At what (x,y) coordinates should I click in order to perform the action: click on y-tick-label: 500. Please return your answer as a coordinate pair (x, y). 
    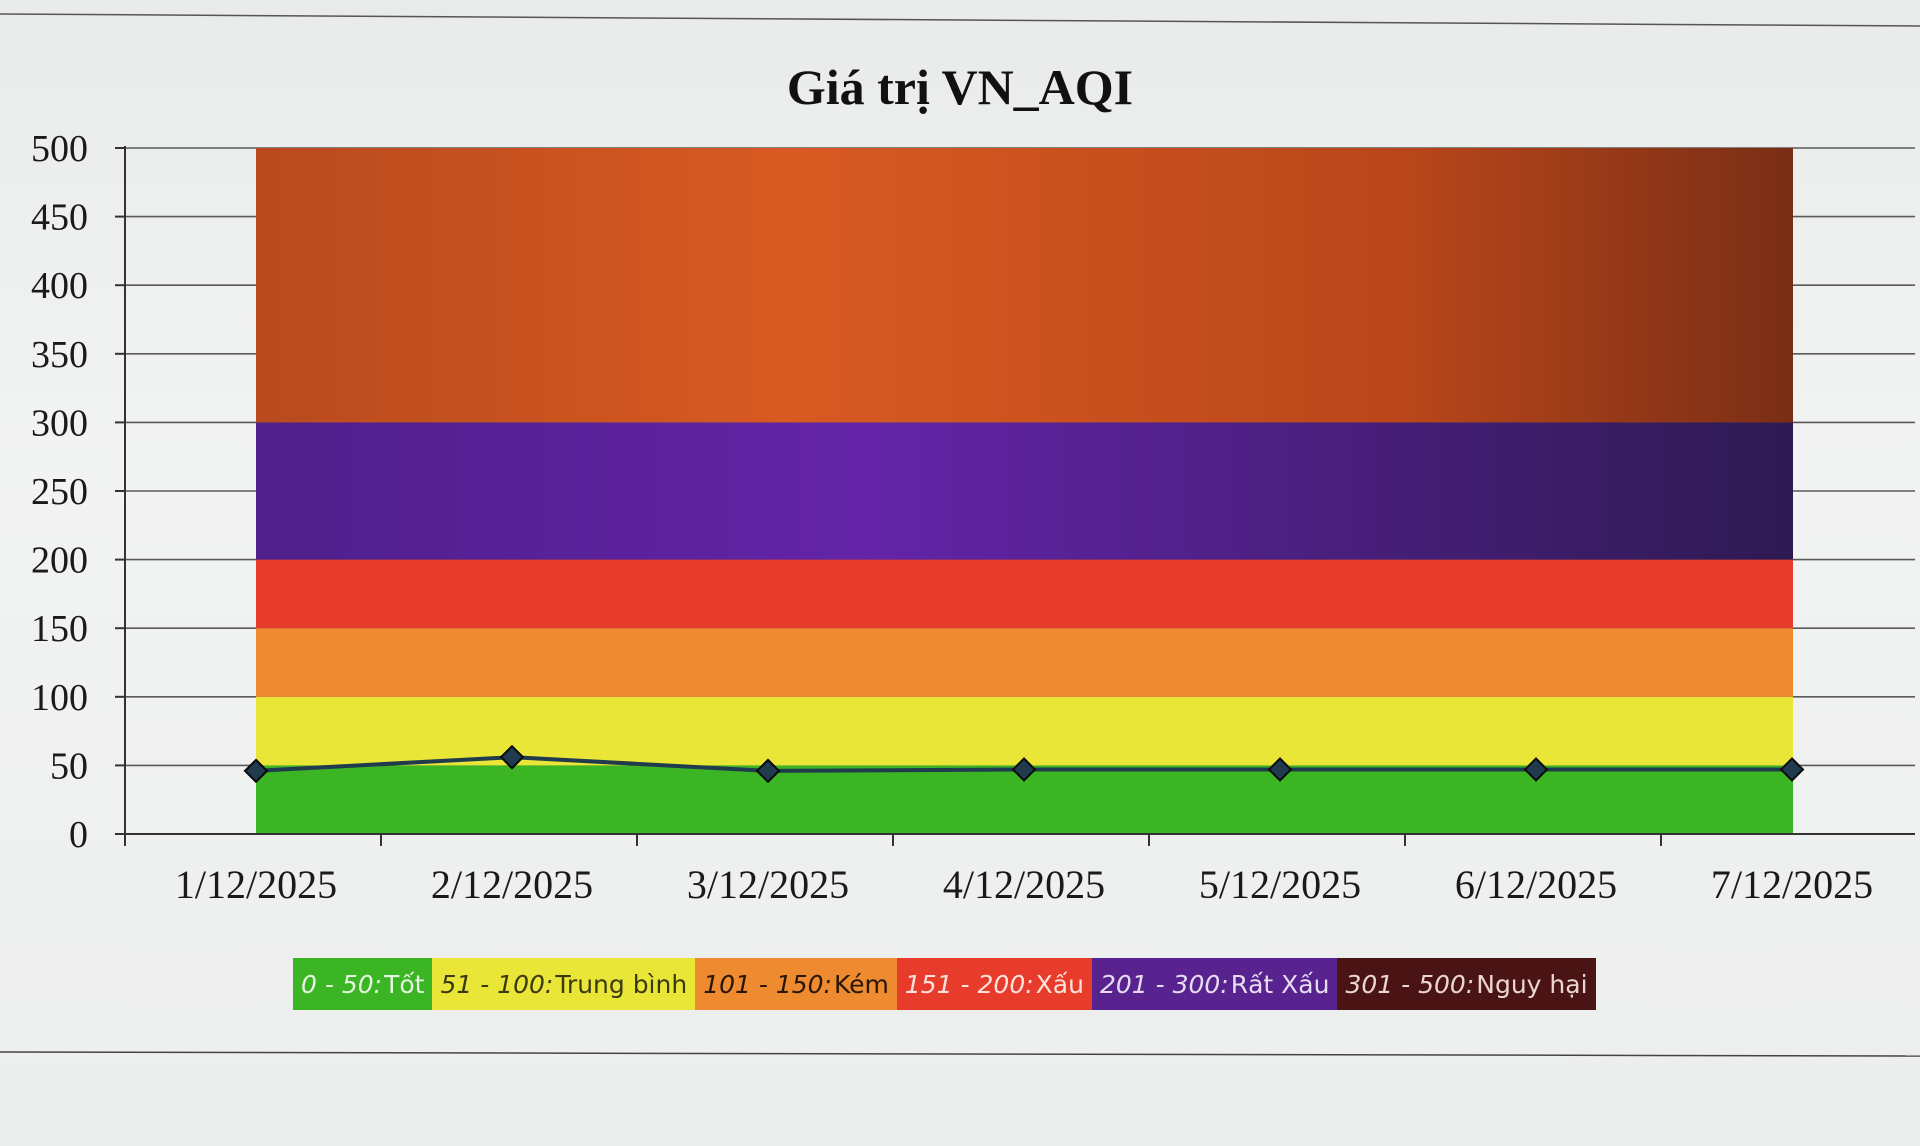
    Looking at the image, I should click on (59, 149).